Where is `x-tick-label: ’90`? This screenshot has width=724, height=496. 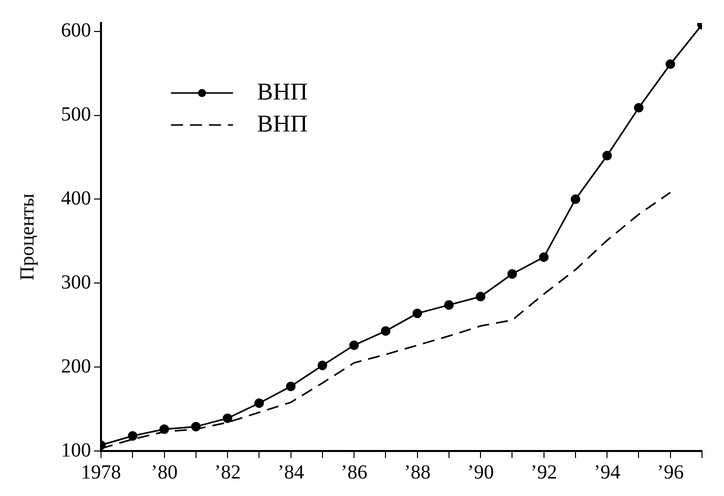
x-tick-label: ’90 is located at coordinates (480, 472).